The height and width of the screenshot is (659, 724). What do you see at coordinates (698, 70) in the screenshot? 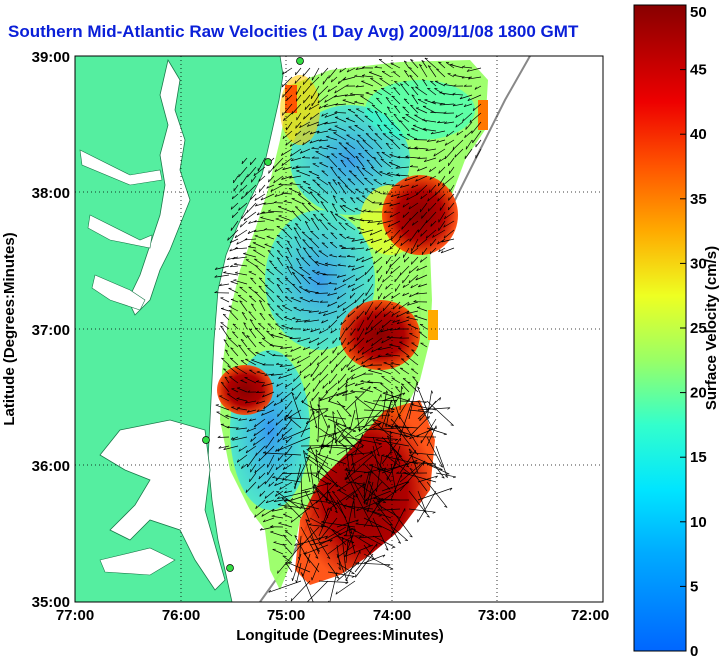
I see `colorbar-tick: 45` at bounding box center [698, 70].